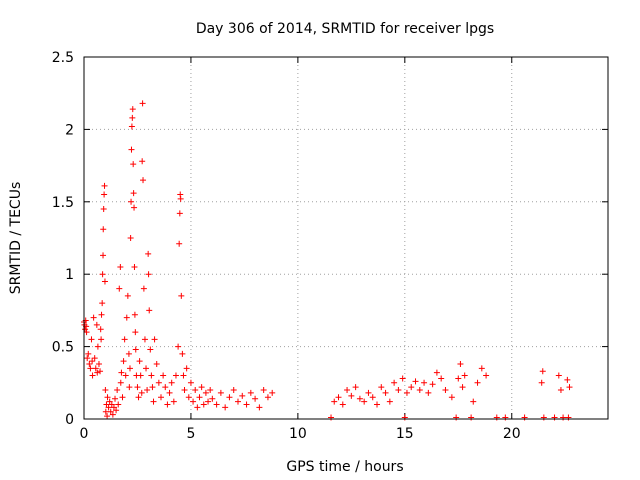  What do you see at coordinates (16, 238) in the screenshot?
I see `y-axis-label: SRMTID / TECUs` at bounding box center [16, 238].